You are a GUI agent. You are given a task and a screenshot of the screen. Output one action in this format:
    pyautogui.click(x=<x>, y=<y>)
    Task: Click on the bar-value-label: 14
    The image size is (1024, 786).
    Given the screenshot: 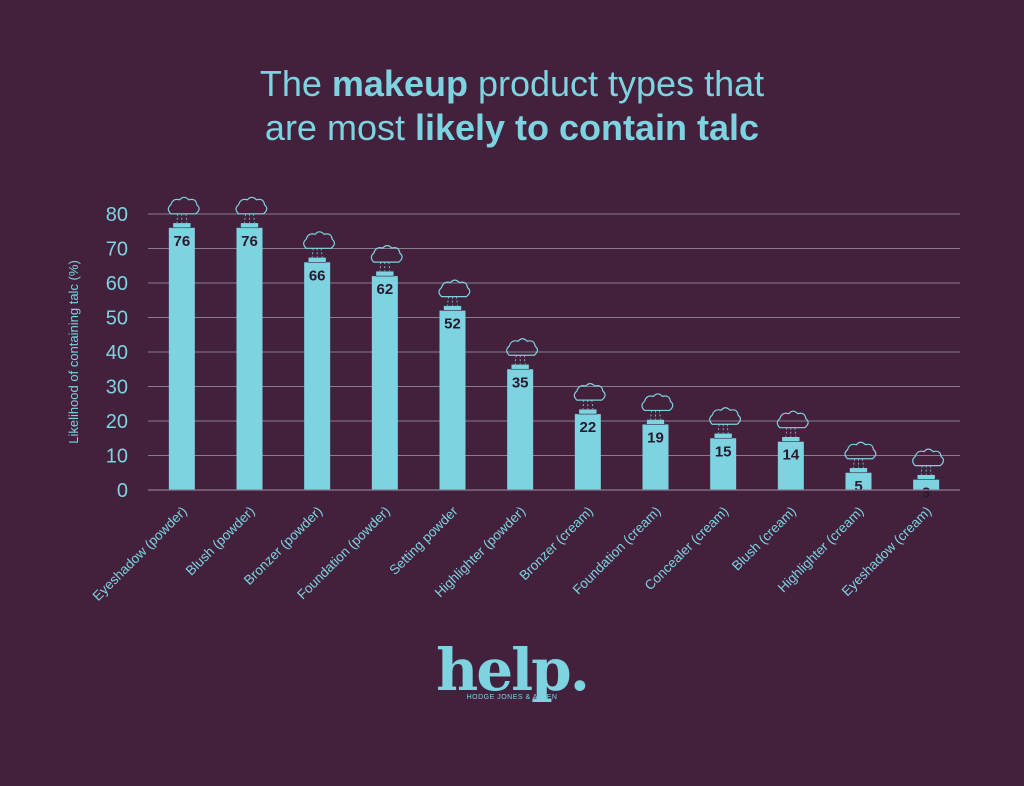 What is the action you would take?
    pyautogui.click(x=790, y=455)
    